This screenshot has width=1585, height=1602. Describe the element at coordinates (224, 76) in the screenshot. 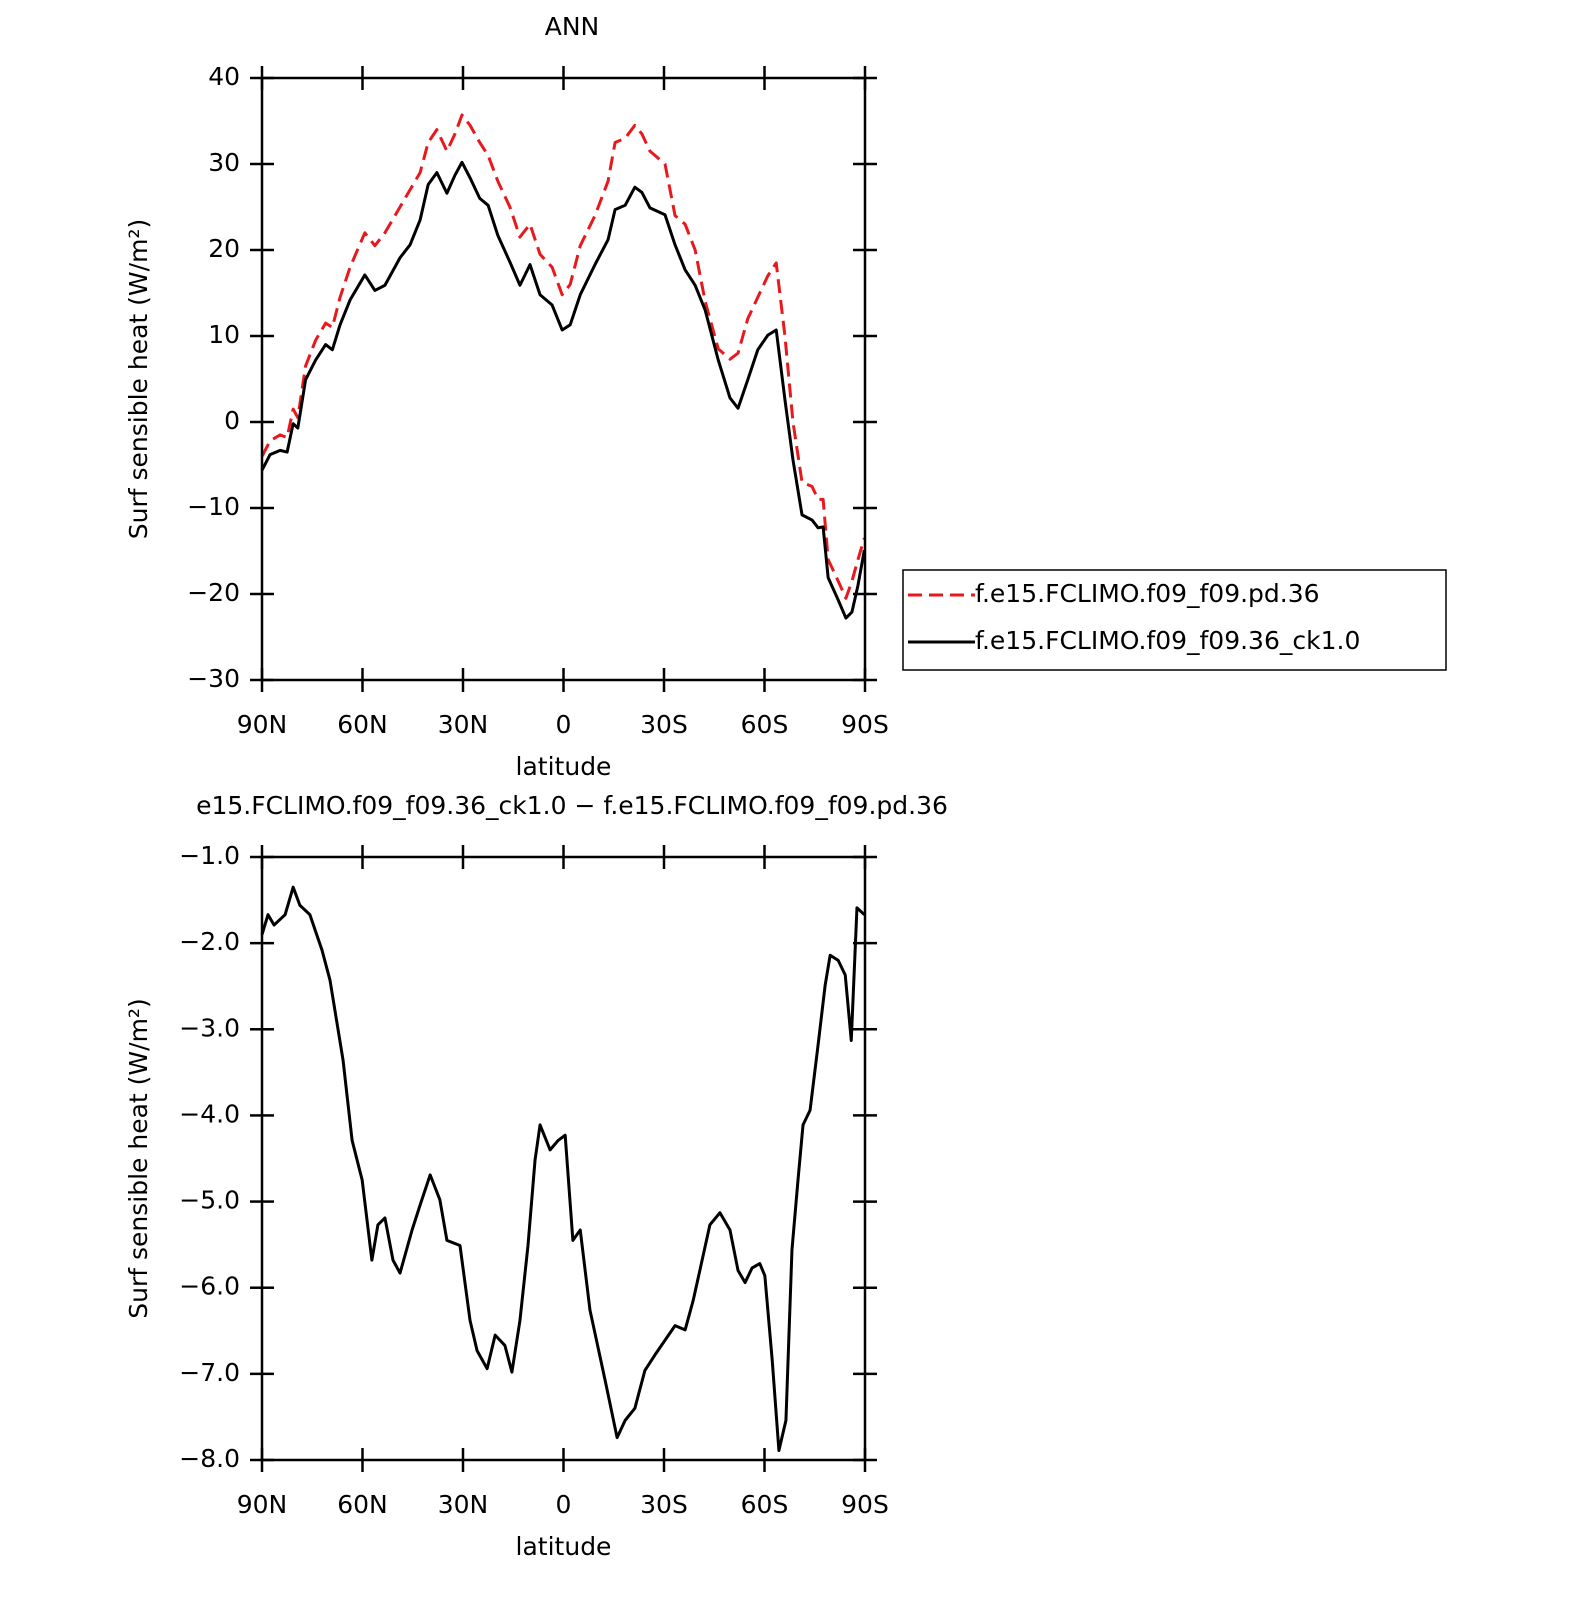

I see `y-tick-label: 40` at that location.